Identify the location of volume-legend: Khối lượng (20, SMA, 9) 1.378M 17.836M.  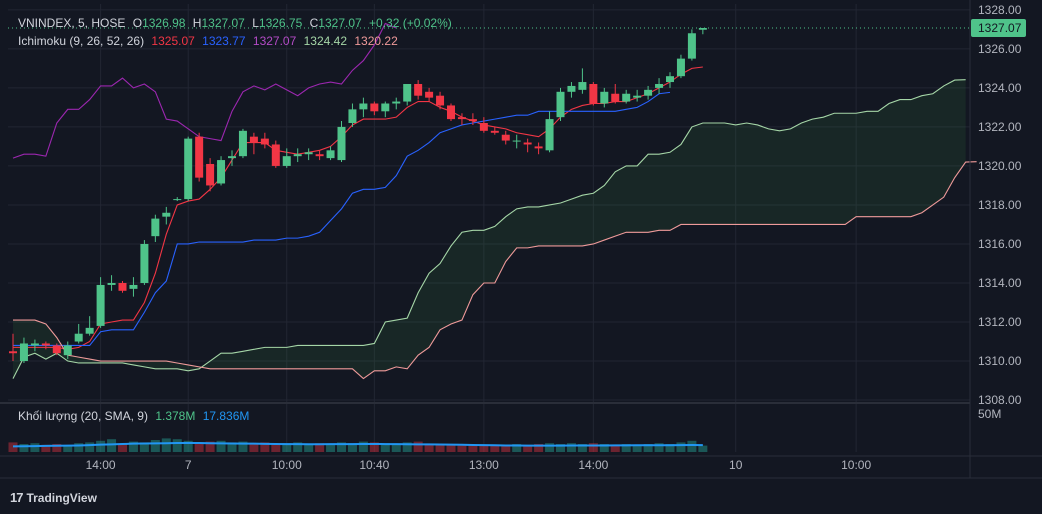
(135, 416).